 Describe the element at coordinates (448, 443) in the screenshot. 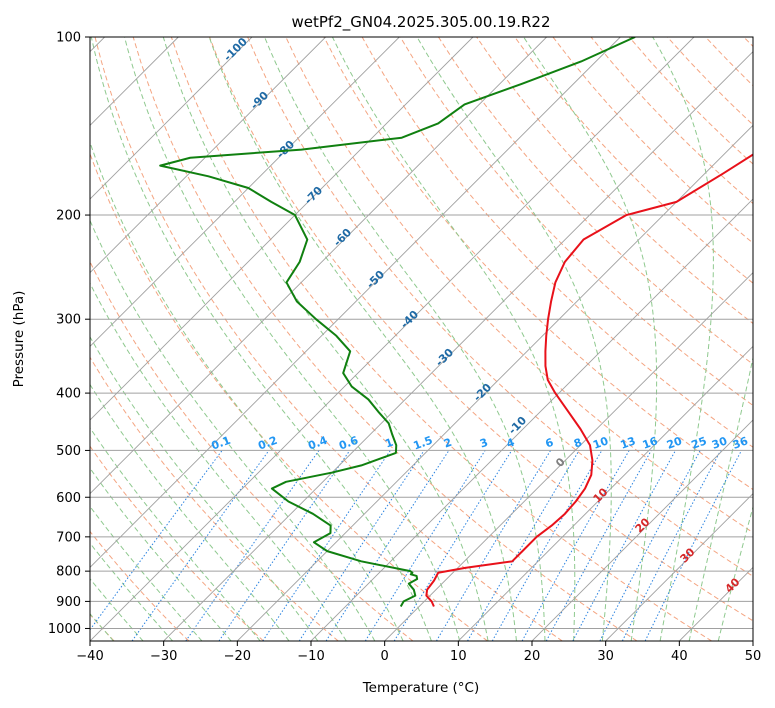

I see `mixing-ratio-label: 2` at that location.